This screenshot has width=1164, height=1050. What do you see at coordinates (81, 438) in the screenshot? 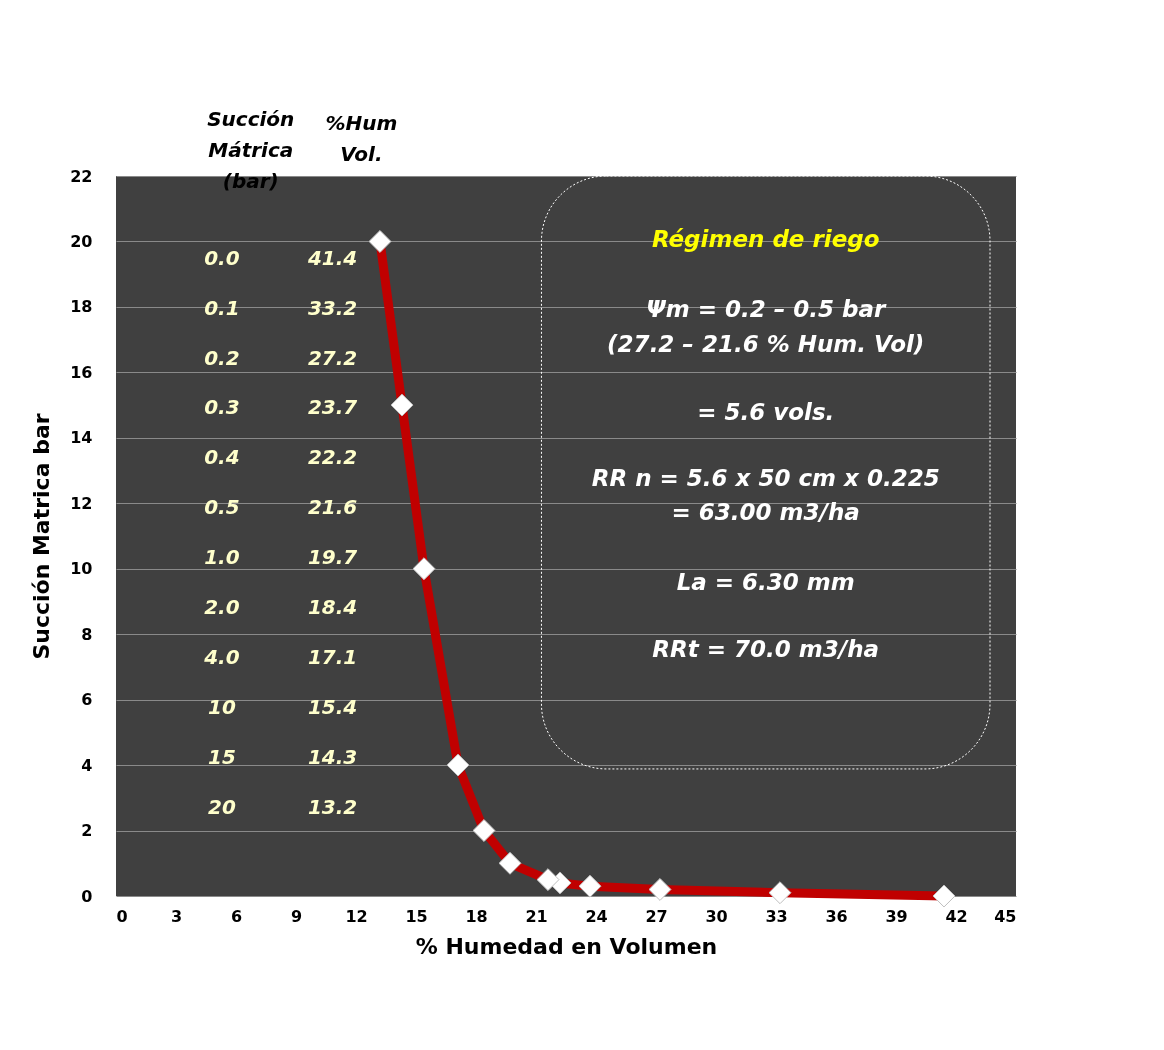
I see `y-tick-label: 14` at bounding box center [81, 438].